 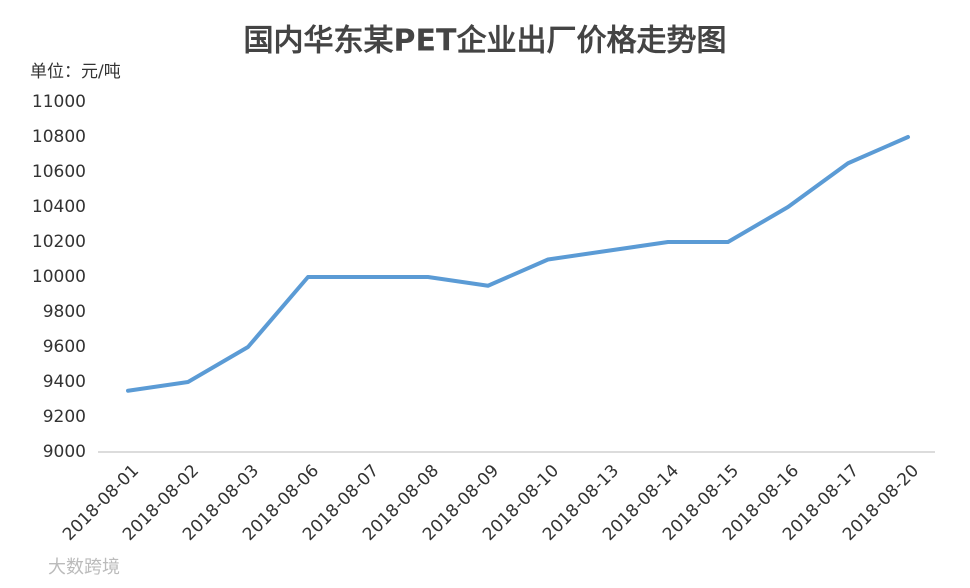 What do you see at coordinates (84, 567) in the screenshot?
I see `watermark: 大数跨境` at bounding box center [84, 567].